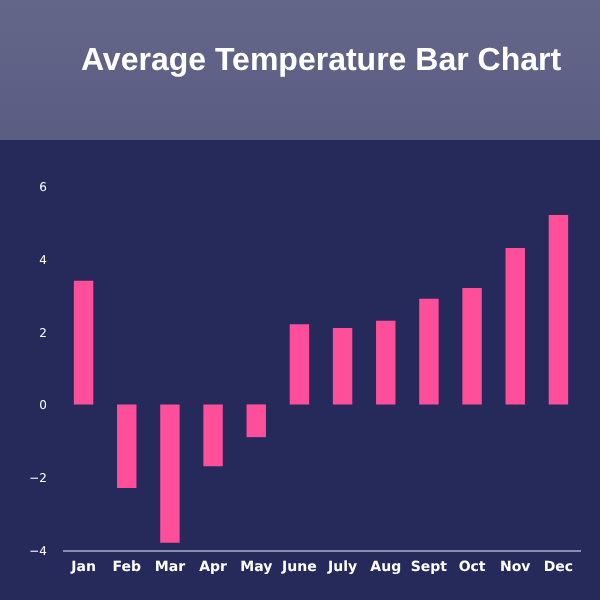 The width and height of the screenshot is (600, 600). I want to click on chart-title: Average Temperature Bar Chart, so click(321, 61).